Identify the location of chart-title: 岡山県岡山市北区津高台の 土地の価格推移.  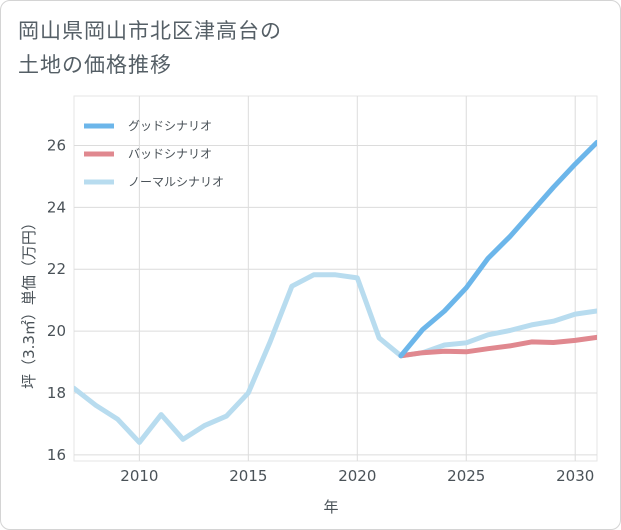
(150, 48).